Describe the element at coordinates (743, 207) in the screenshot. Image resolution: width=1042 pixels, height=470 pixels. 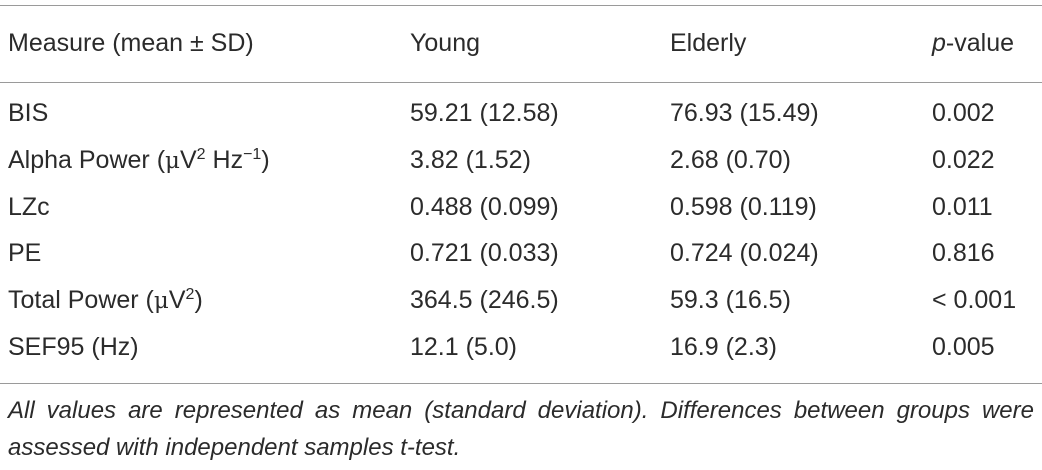
I see `cell-elderly: 0.598 (0.119)` at that location.